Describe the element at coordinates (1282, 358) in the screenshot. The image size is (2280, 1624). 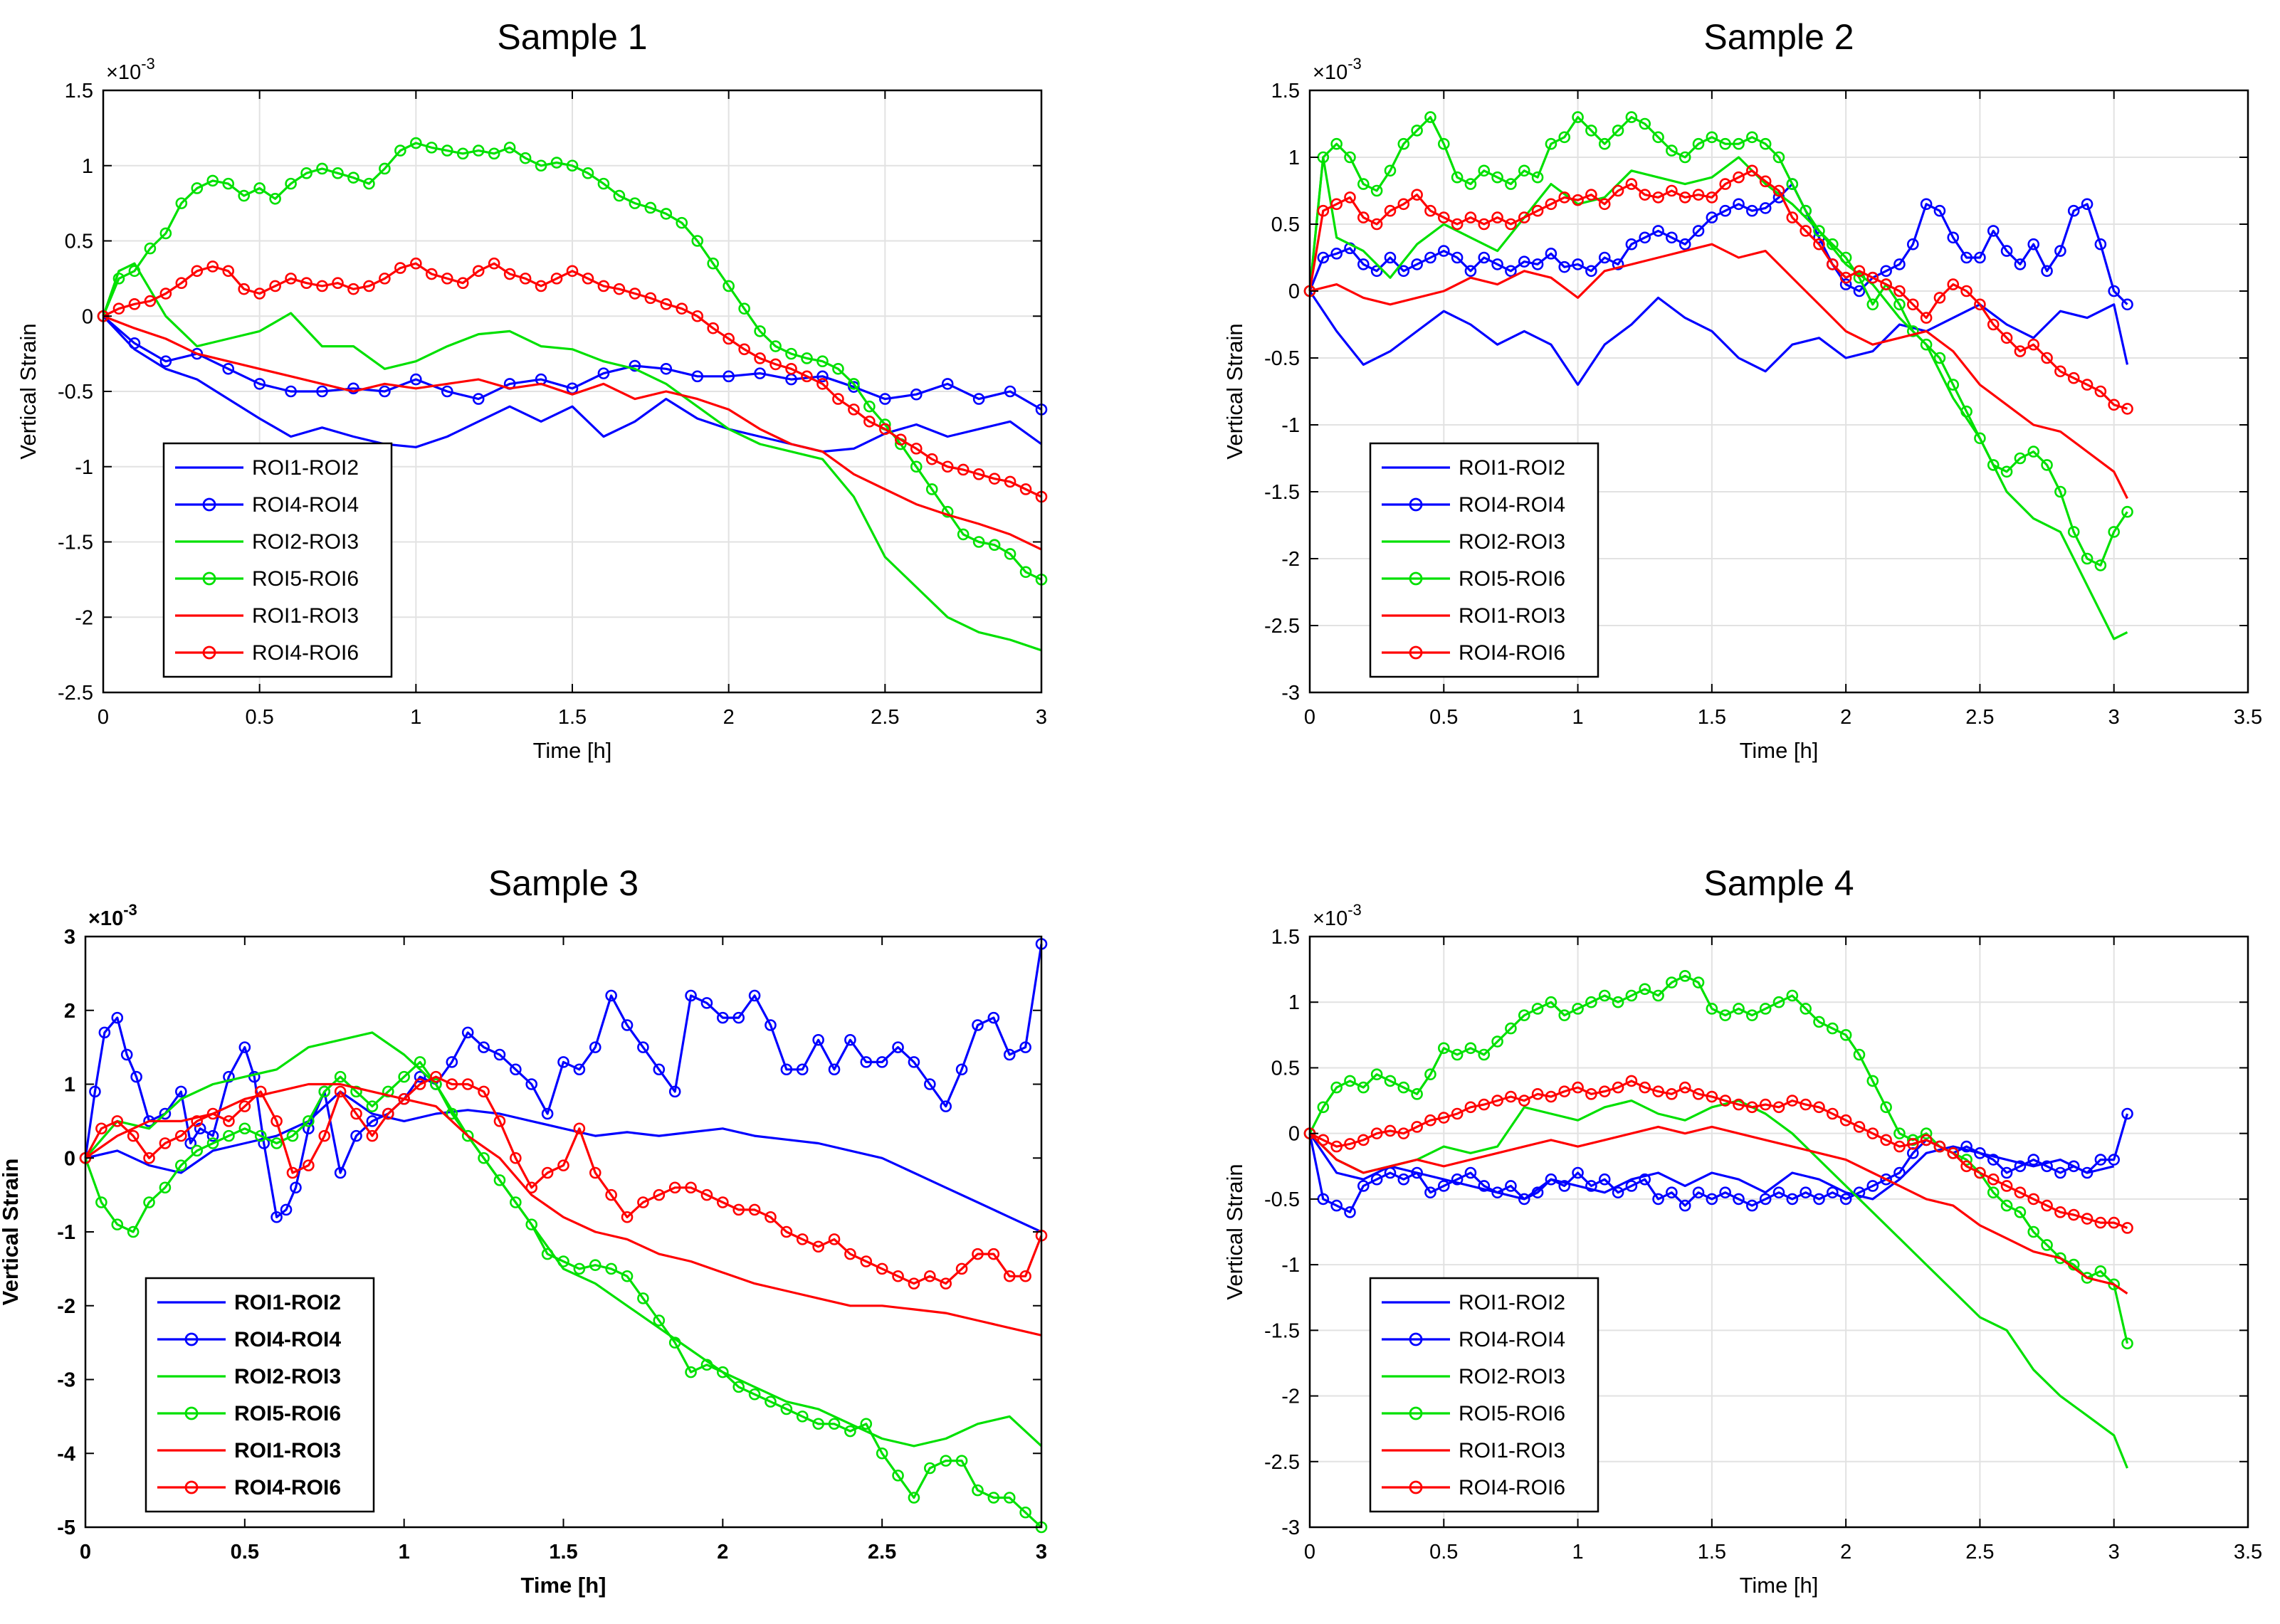
I see `y-tick-label: -0.5` at that location.